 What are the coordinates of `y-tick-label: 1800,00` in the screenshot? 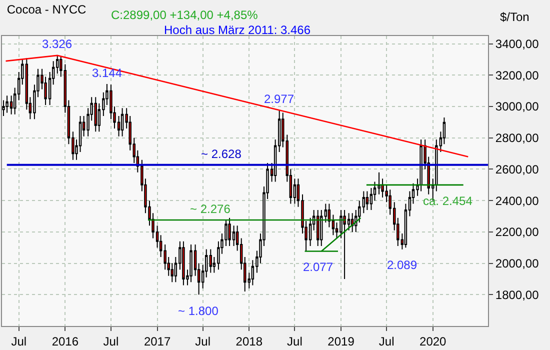 It's located at (517, 295).